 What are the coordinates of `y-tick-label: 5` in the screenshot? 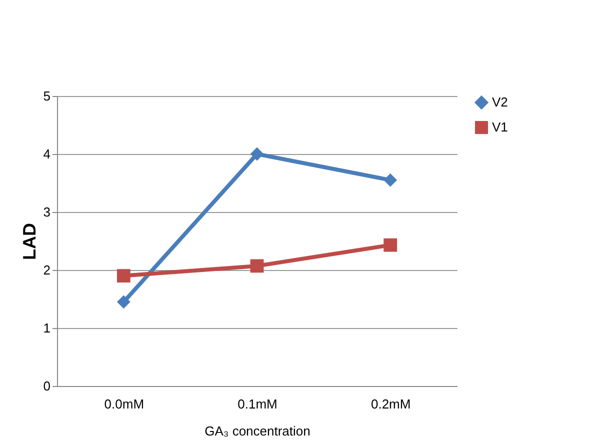 It's located at (46, 96).